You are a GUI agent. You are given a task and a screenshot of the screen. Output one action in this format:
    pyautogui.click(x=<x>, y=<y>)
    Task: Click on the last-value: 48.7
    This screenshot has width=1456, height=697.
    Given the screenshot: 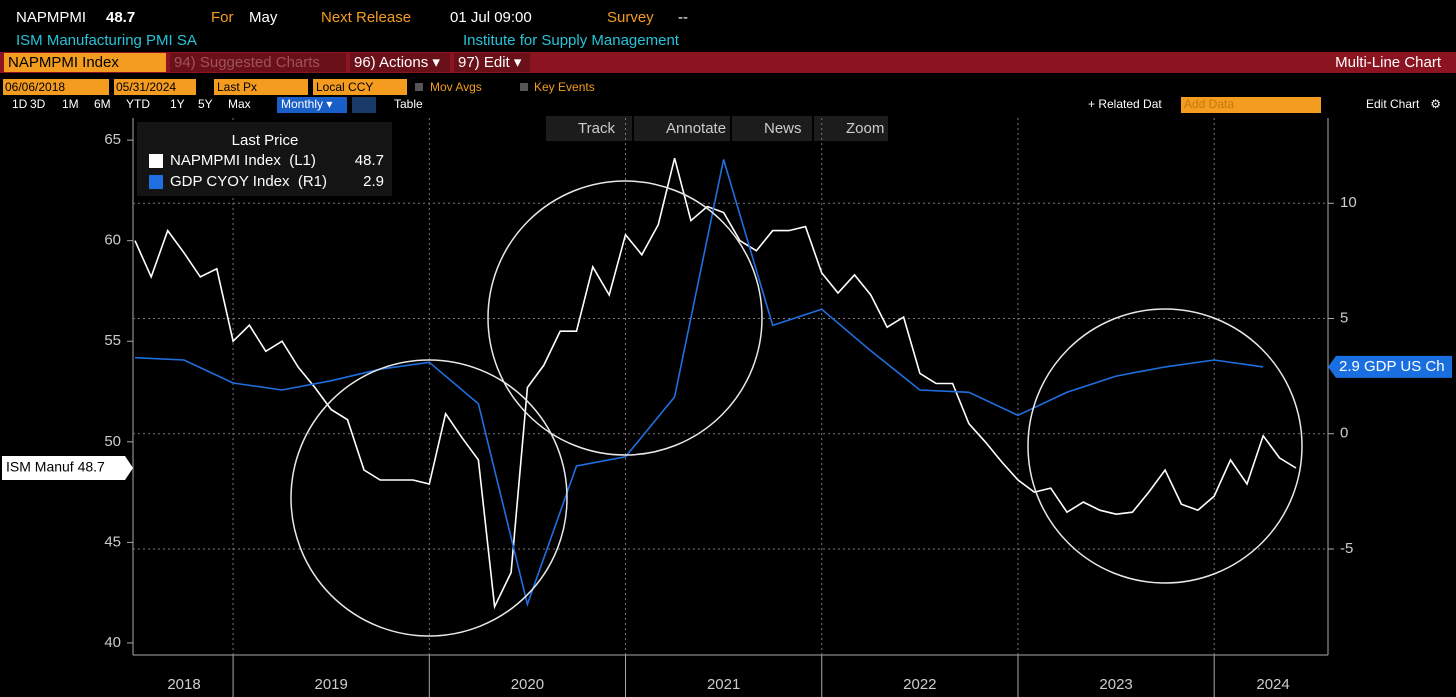 What is the action you would take?
    pyautogui.click(x=120, y=17)
    